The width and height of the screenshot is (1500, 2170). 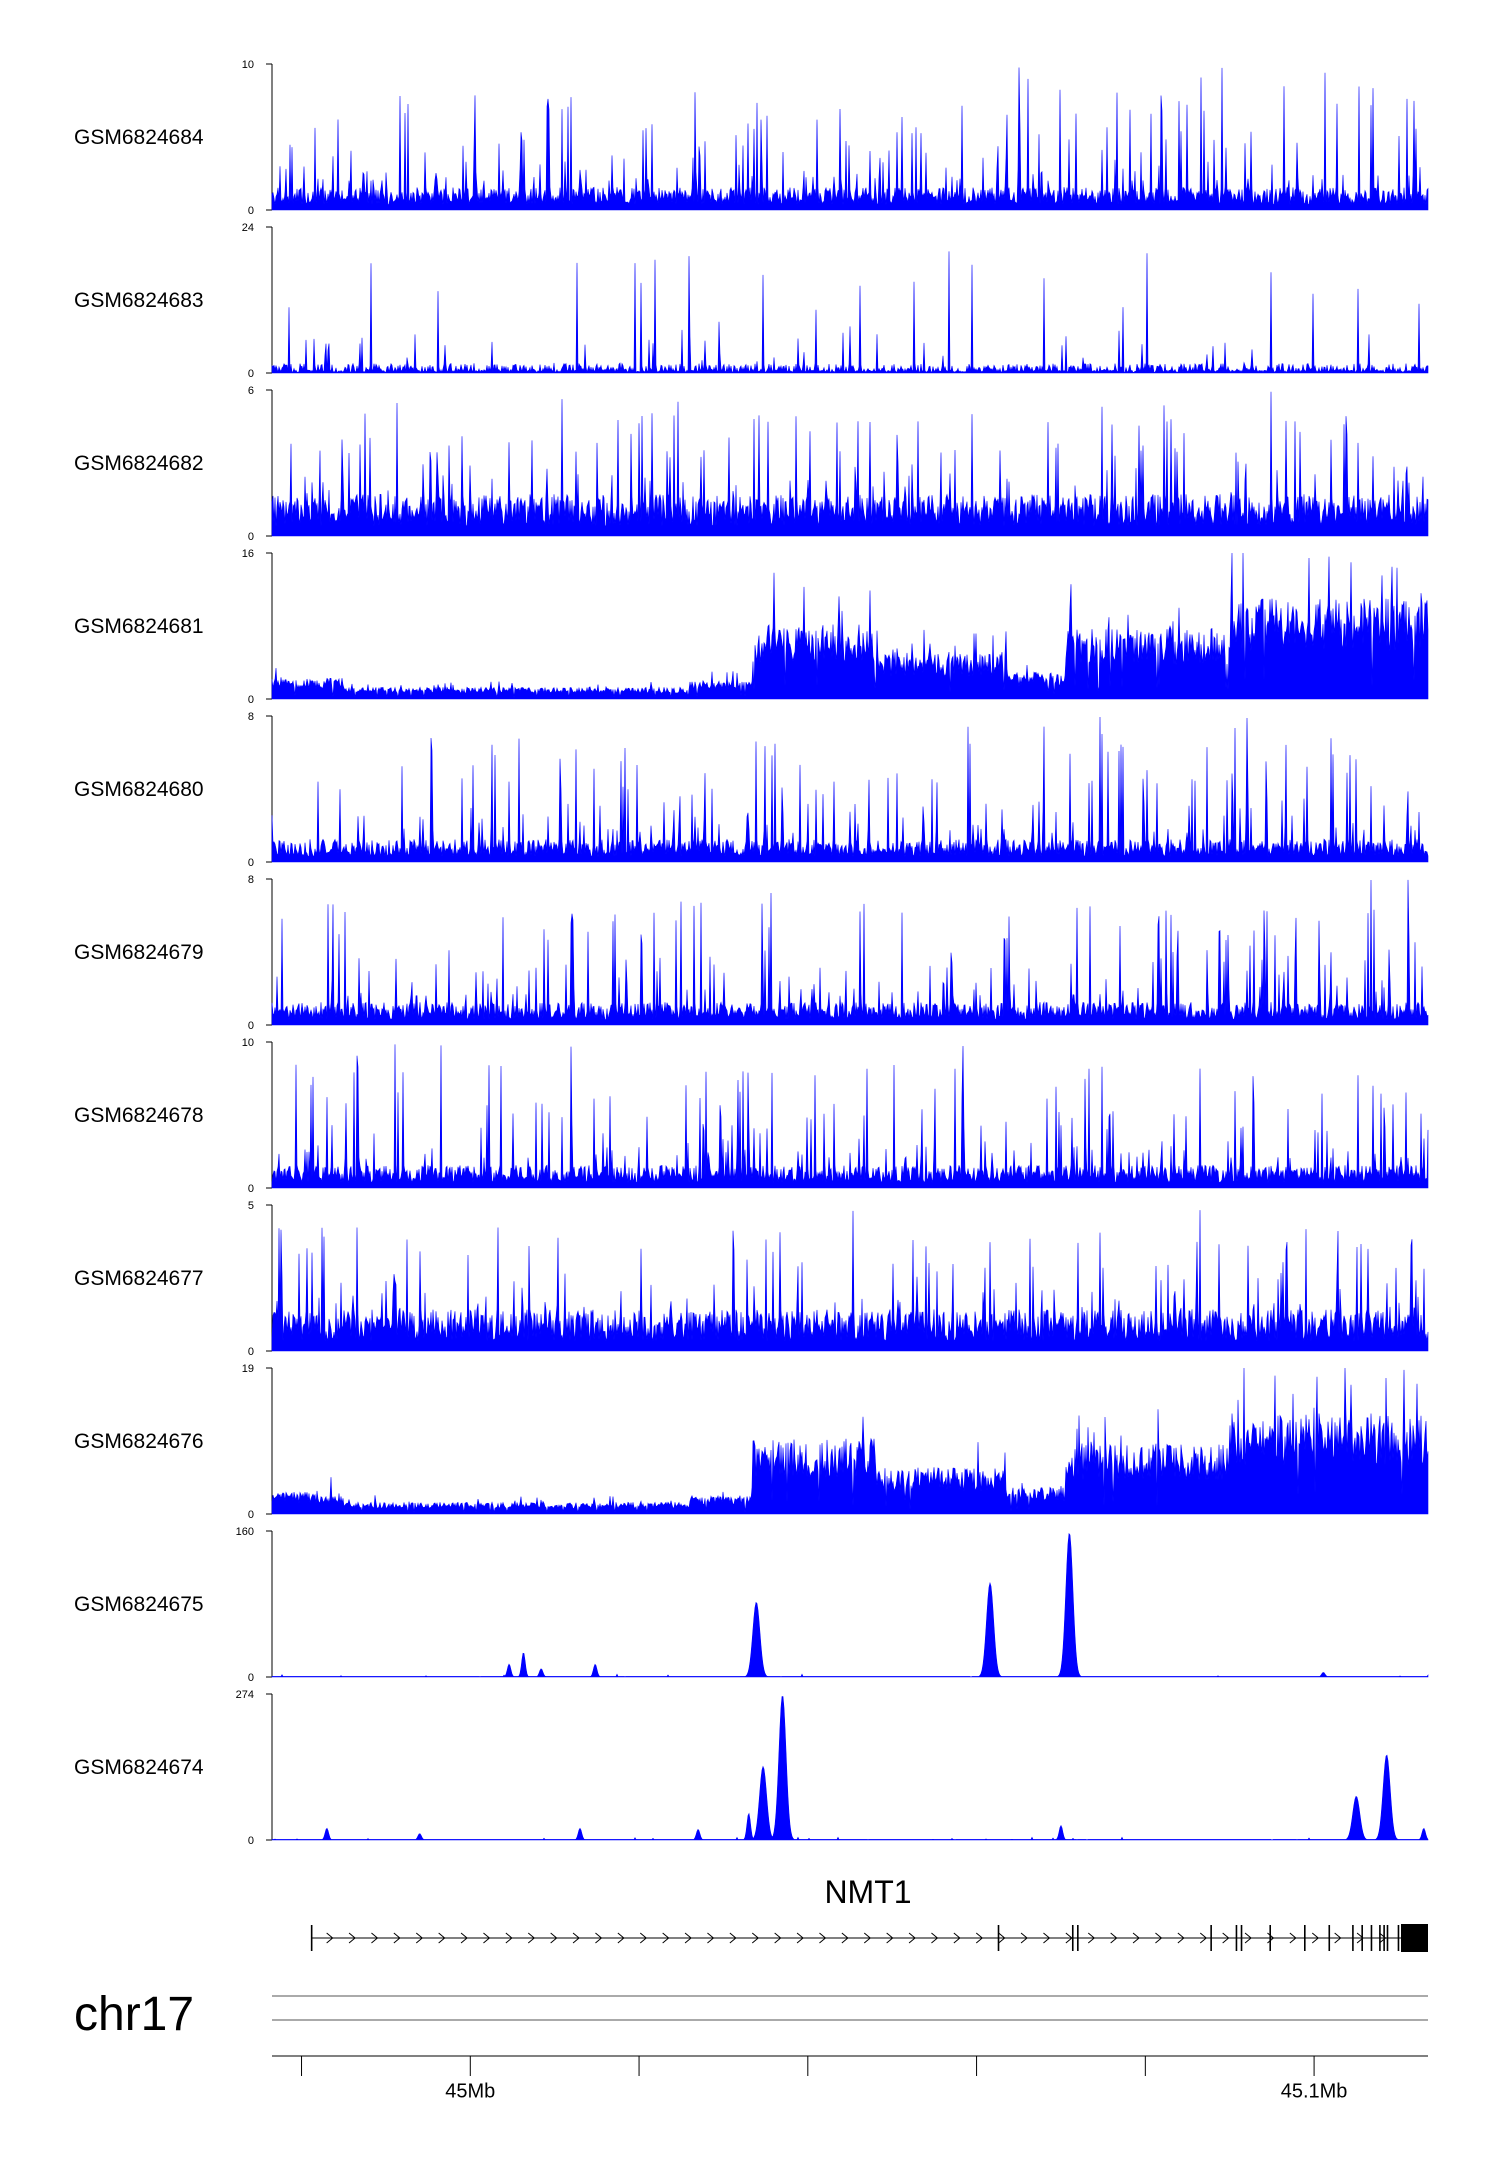 I want to click on track-GSM6824684: GSM6824684 10 0, so click(x=751, y=138).